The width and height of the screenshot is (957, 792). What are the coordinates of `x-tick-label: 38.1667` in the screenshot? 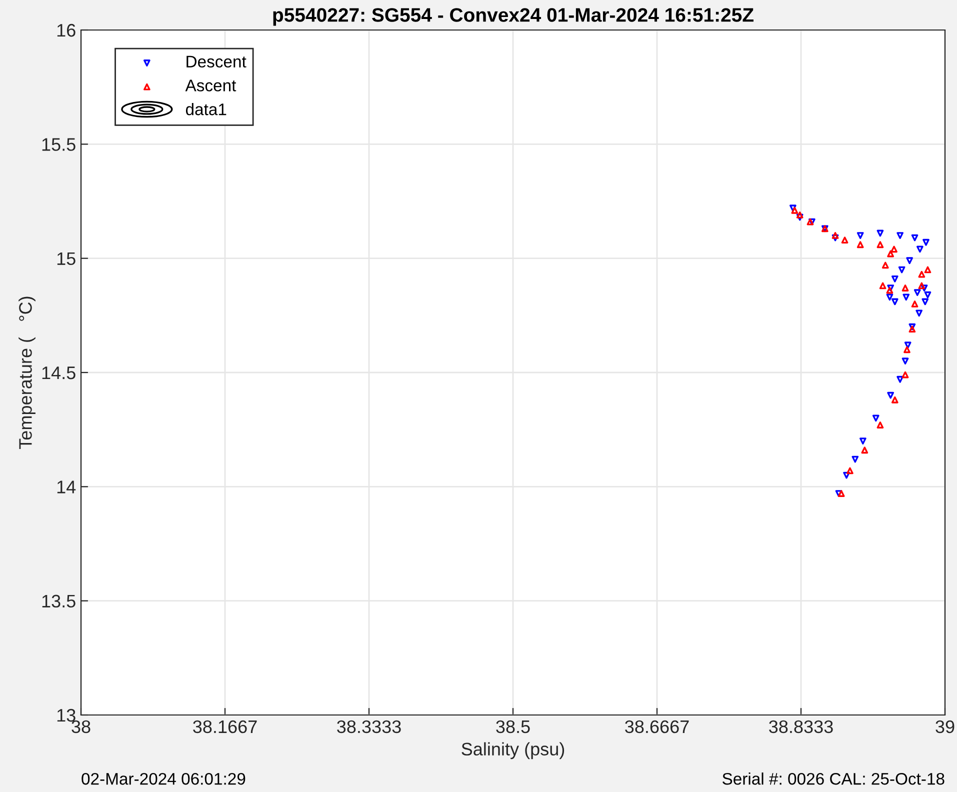 It's located at (225, 727).